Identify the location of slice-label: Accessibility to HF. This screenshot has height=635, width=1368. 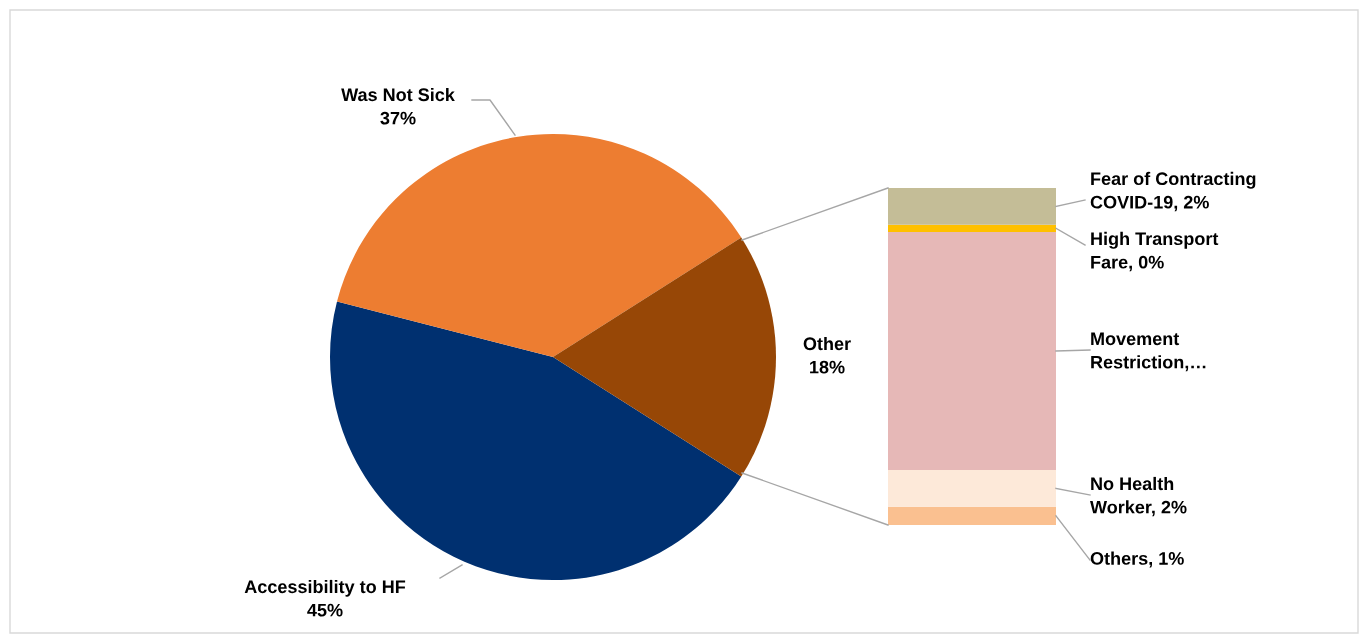
(325, 588).